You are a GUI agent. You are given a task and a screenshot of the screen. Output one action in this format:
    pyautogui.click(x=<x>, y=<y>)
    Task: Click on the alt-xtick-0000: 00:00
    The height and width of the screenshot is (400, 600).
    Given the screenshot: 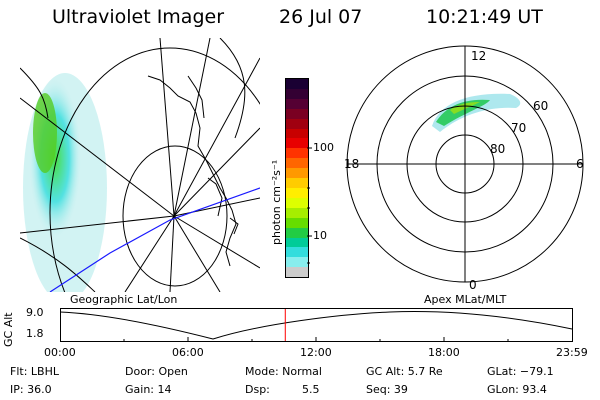 What is the action you would take?
    pyautogui.click(x=60, y=352)
    